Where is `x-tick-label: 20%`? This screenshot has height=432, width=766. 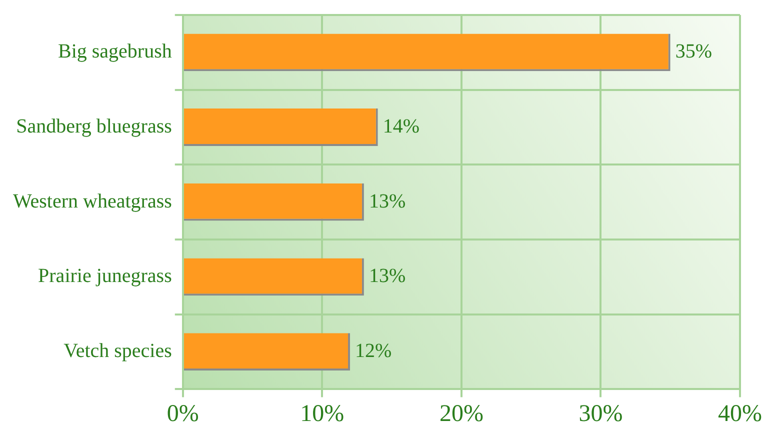
x-tick-label: 20% is located at coordinates (461, 413).